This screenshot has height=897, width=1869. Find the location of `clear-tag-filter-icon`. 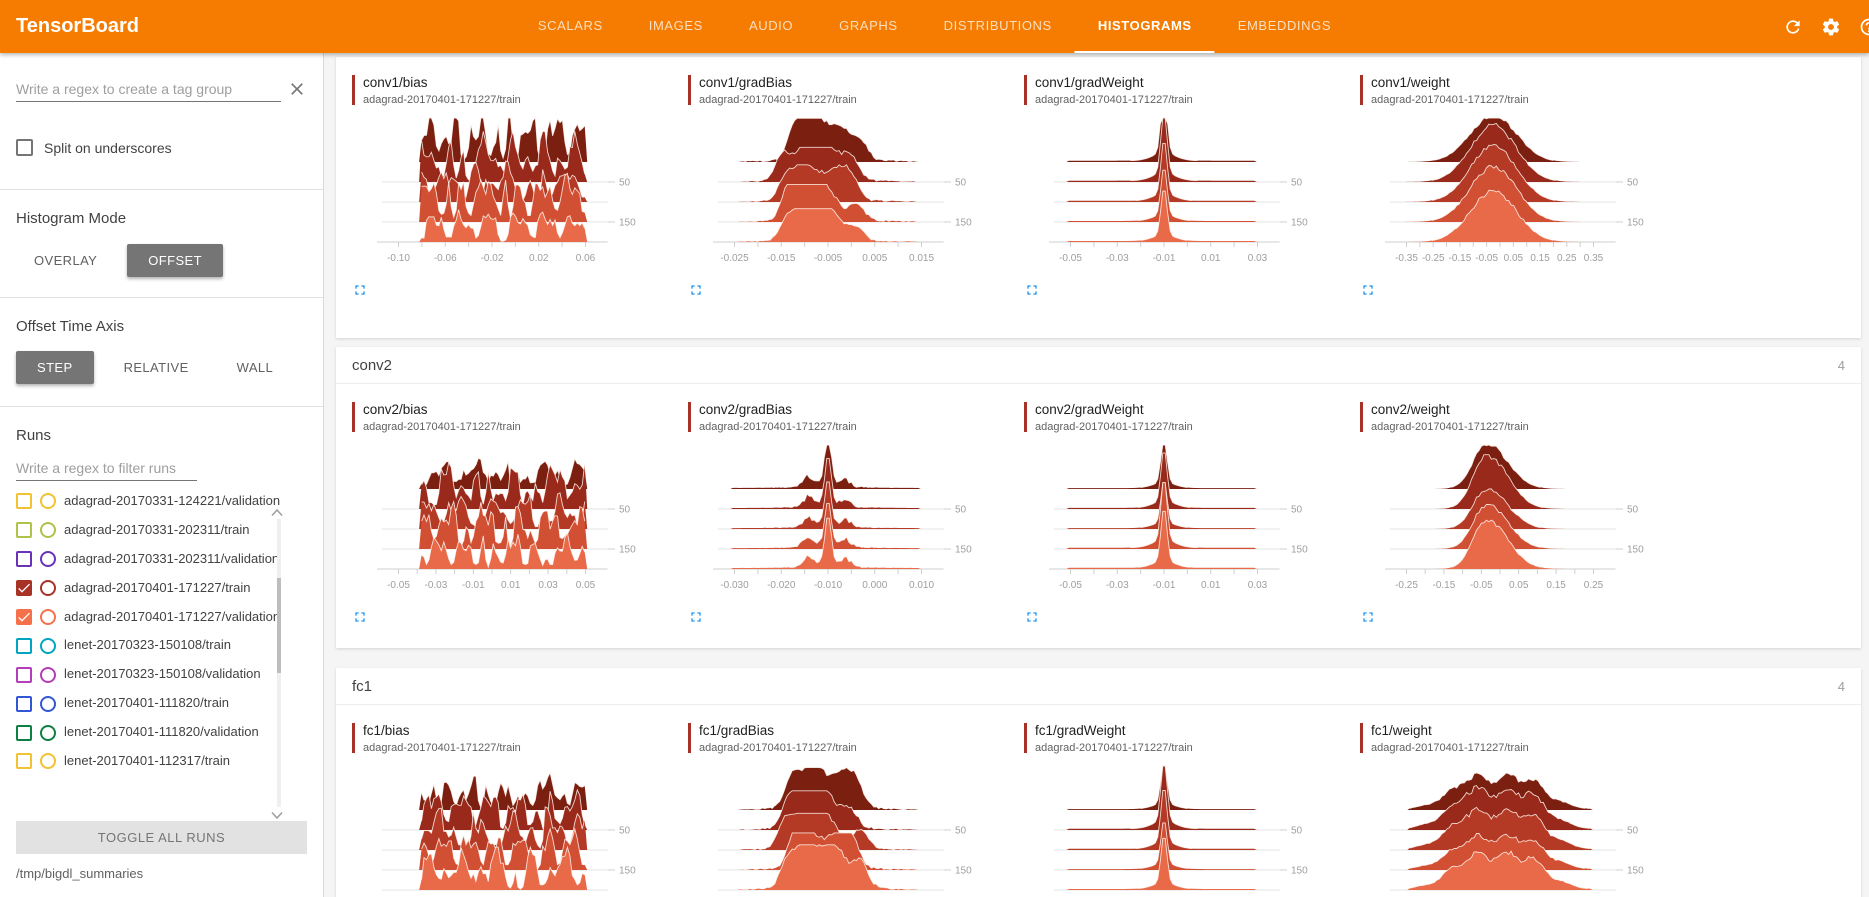

clear-tag-filter-icon is located at coordinates (297, 89).